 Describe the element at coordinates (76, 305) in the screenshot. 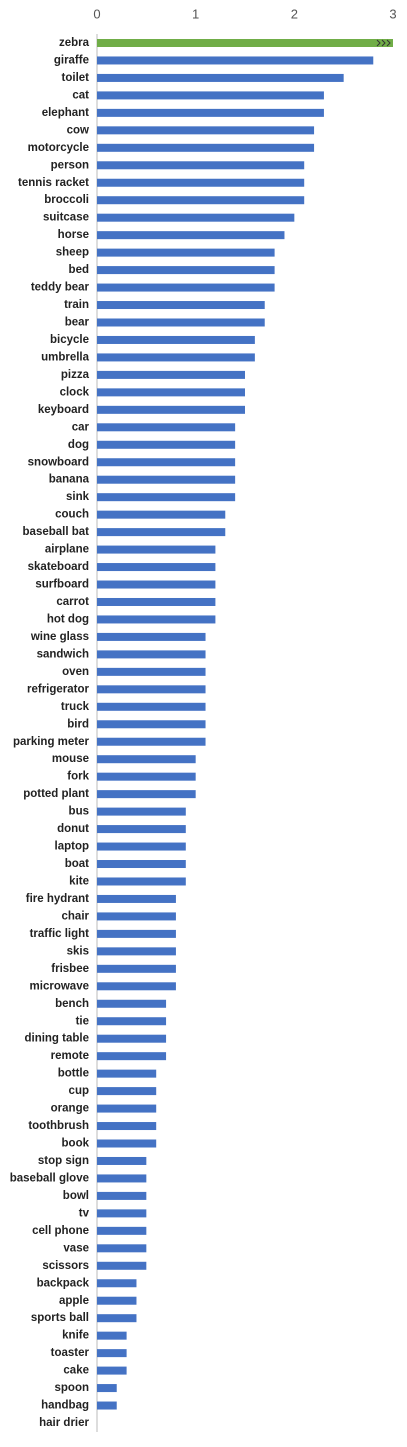

I see `y-tick-label: train` at that location.